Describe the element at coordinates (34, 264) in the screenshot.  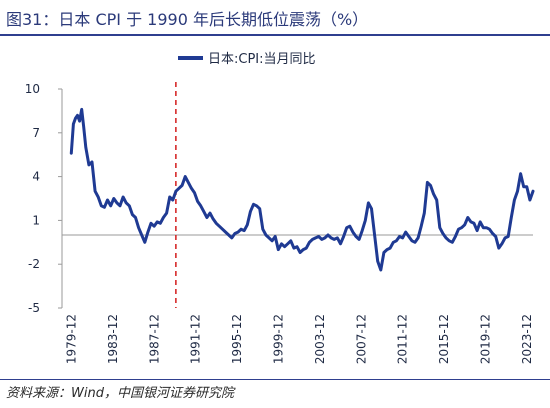
I see `y-tick-label: -2` at that location.